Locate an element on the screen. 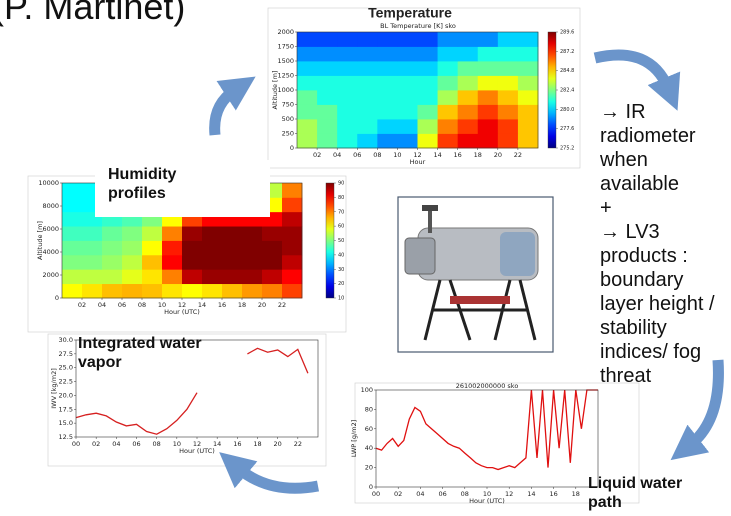  x-tick-label: 22 is located at coordinates (282, 305).